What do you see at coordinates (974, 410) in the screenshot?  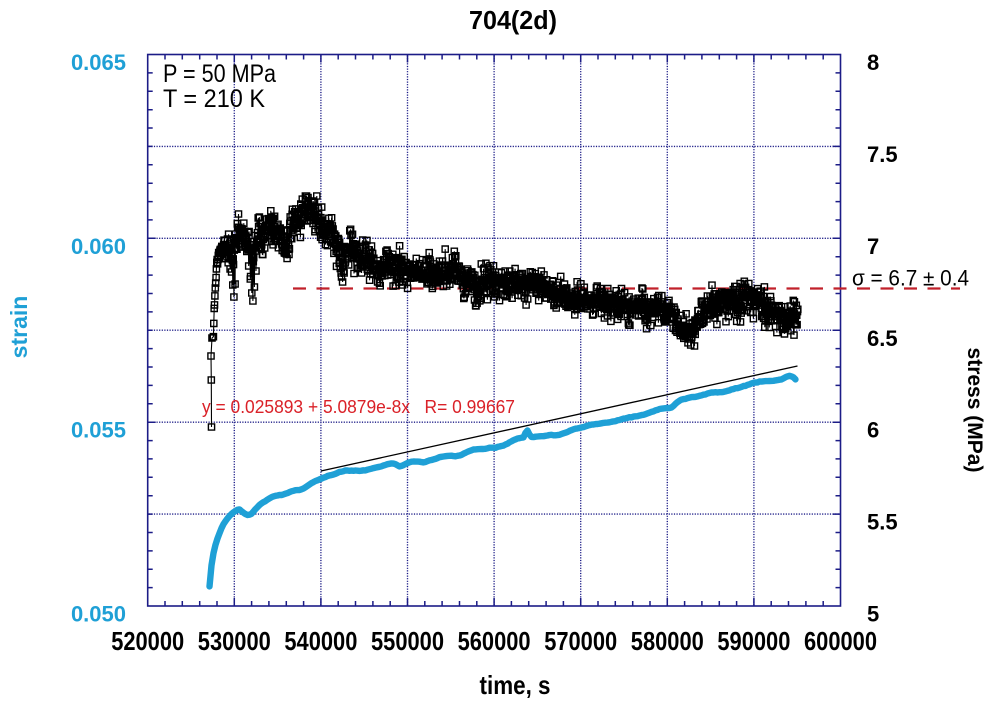 I see `svg-text: stress (MPa)` at bounding box center [974, 410].